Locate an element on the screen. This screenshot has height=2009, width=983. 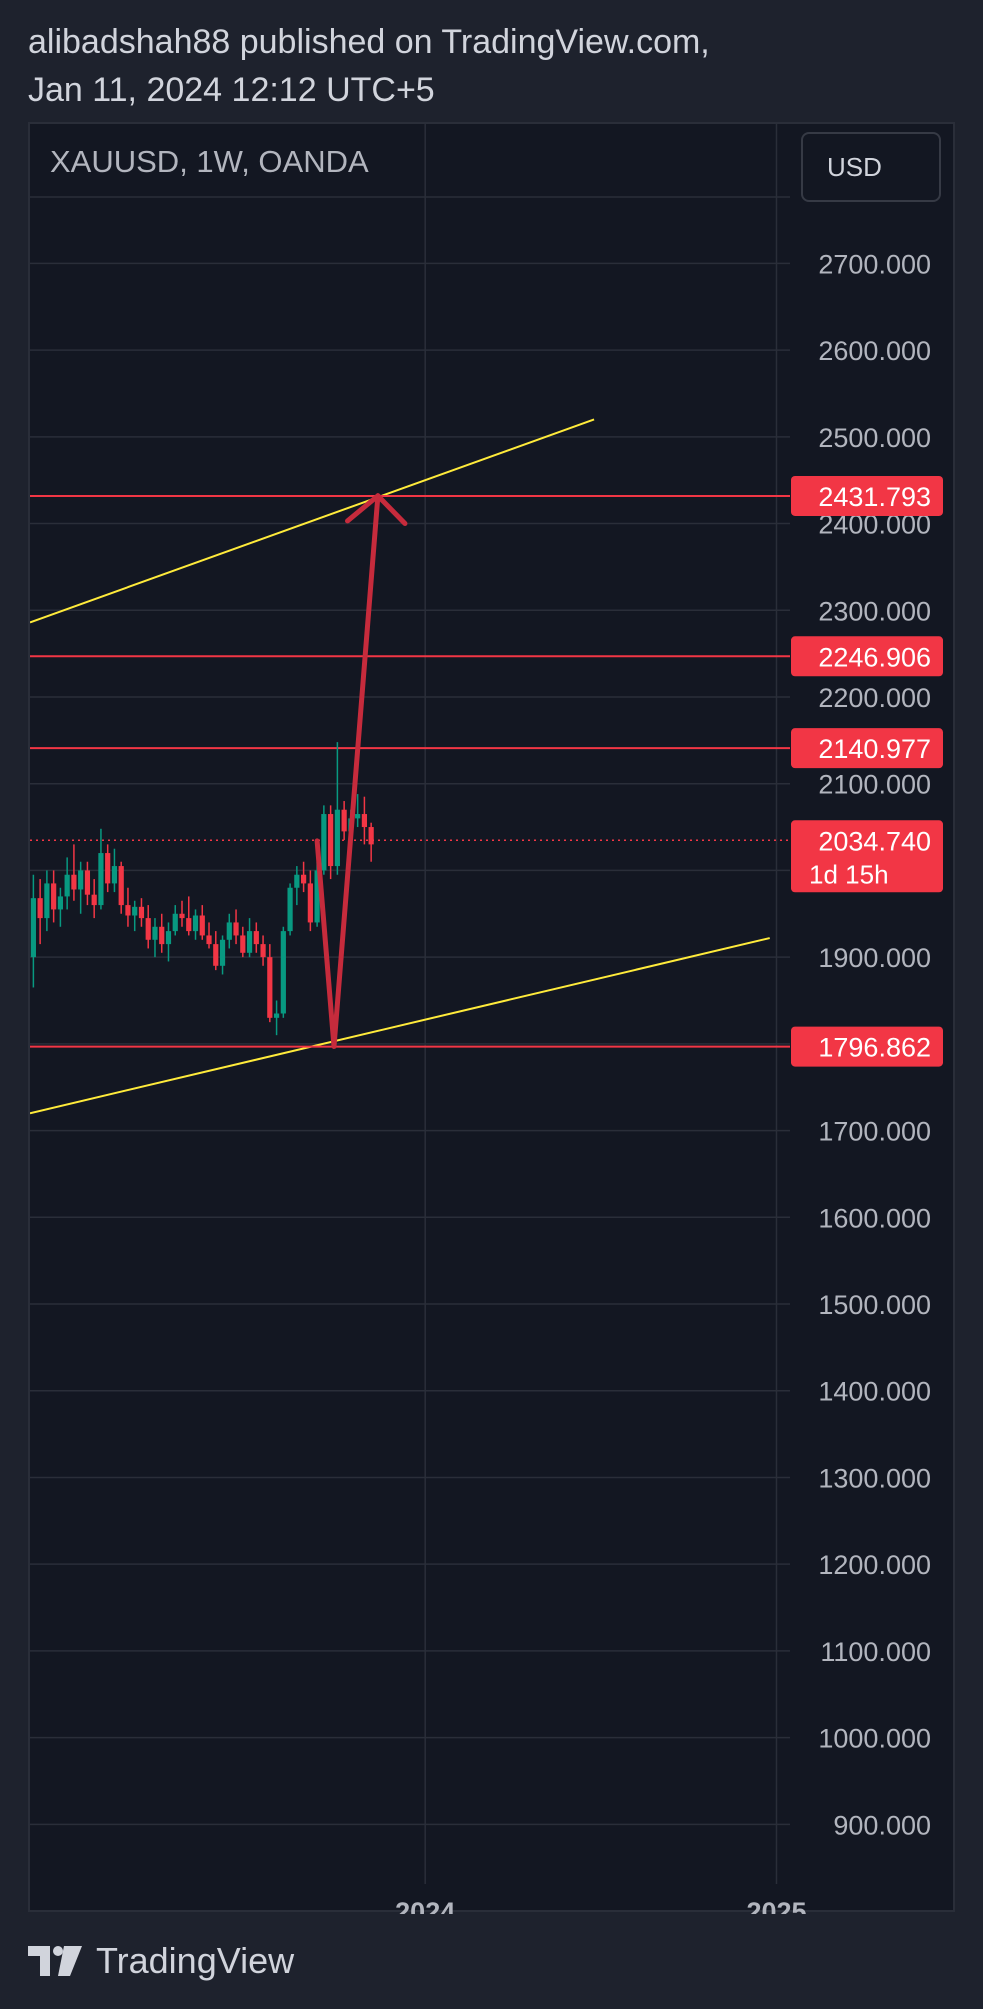
currency-button: USD is located at coordinates (871, 167).